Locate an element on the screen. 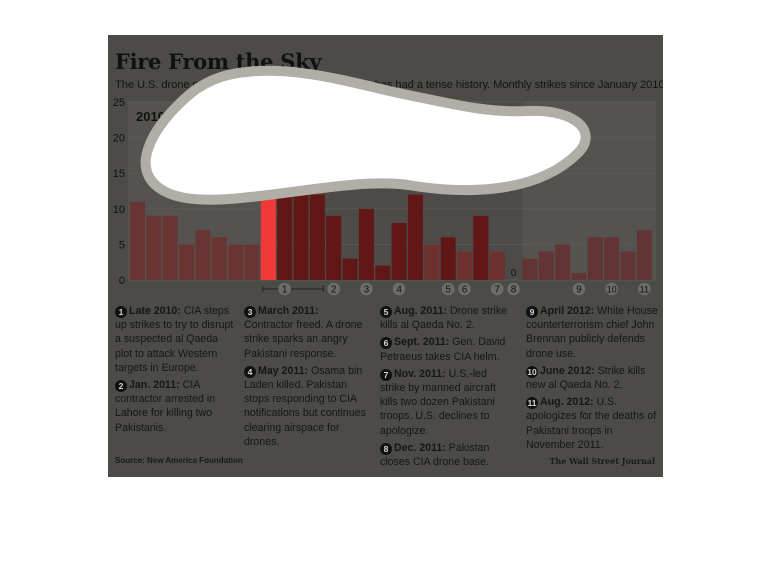 The width and height of the screenshot is (770, 572). note-date: Nov. 2011: is located at coordinates (420, 373).